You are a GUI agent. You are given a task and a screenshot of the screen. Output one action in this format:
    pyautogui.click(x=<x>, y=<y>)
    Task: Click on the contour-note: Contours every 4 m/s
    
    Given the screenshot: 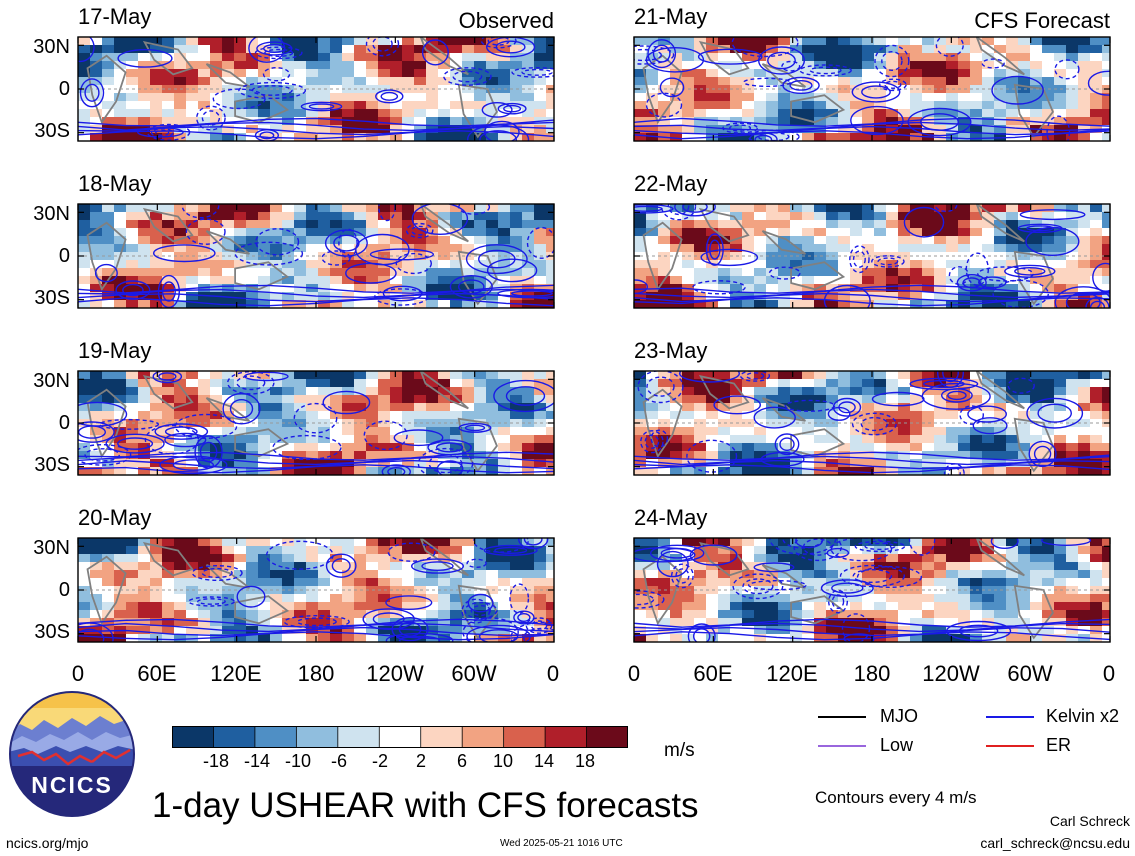 What is the action you would take?
    pyautogui.click(x=896, y=797)
    